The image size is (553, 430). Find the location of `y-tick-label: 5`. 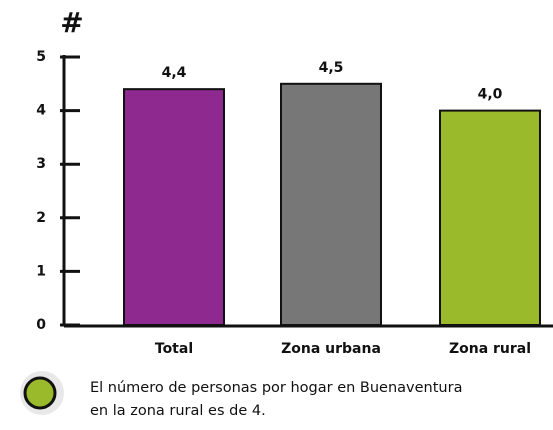

y-tick-label: 5 is located at coordinates (41, 57).